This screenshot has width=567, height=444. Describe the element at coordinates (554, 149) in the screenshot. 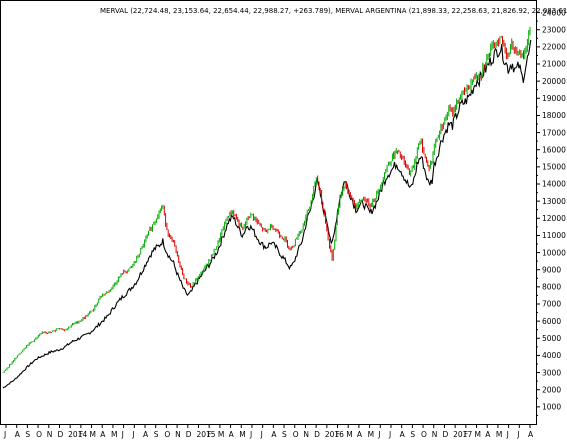

I see `y-tick-label: 16000` at that location.